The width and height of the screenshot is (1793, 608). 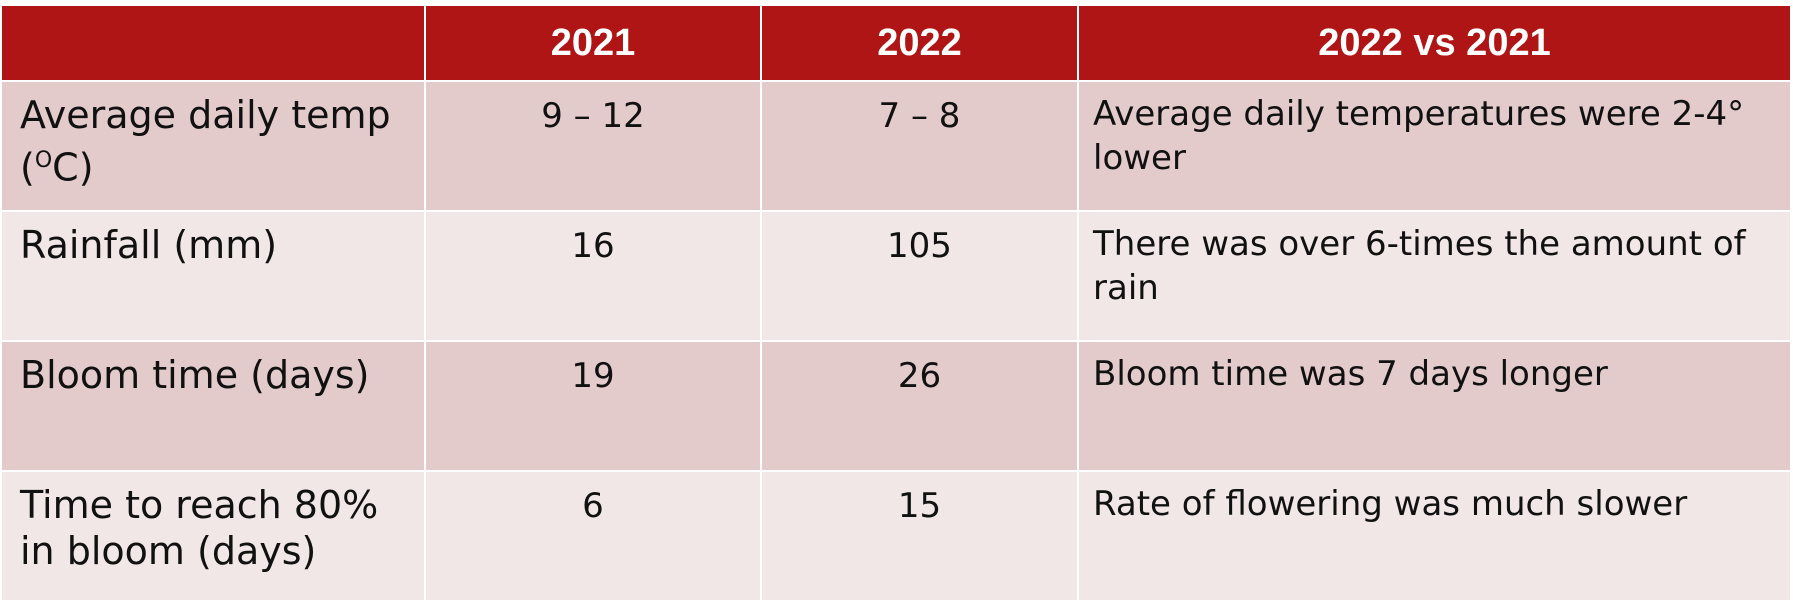 I want to click on row-label: Bloom time (days), so click(x=213, y=406).